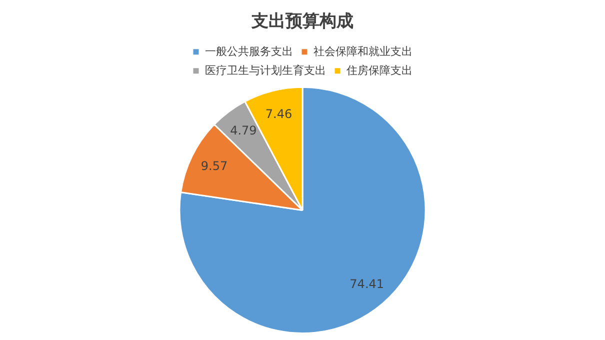 This screenshot has height=340, width=605. Describe the element at coordinates (278, 113) in the screenshot. I see `data-label: 7.46` at that location.